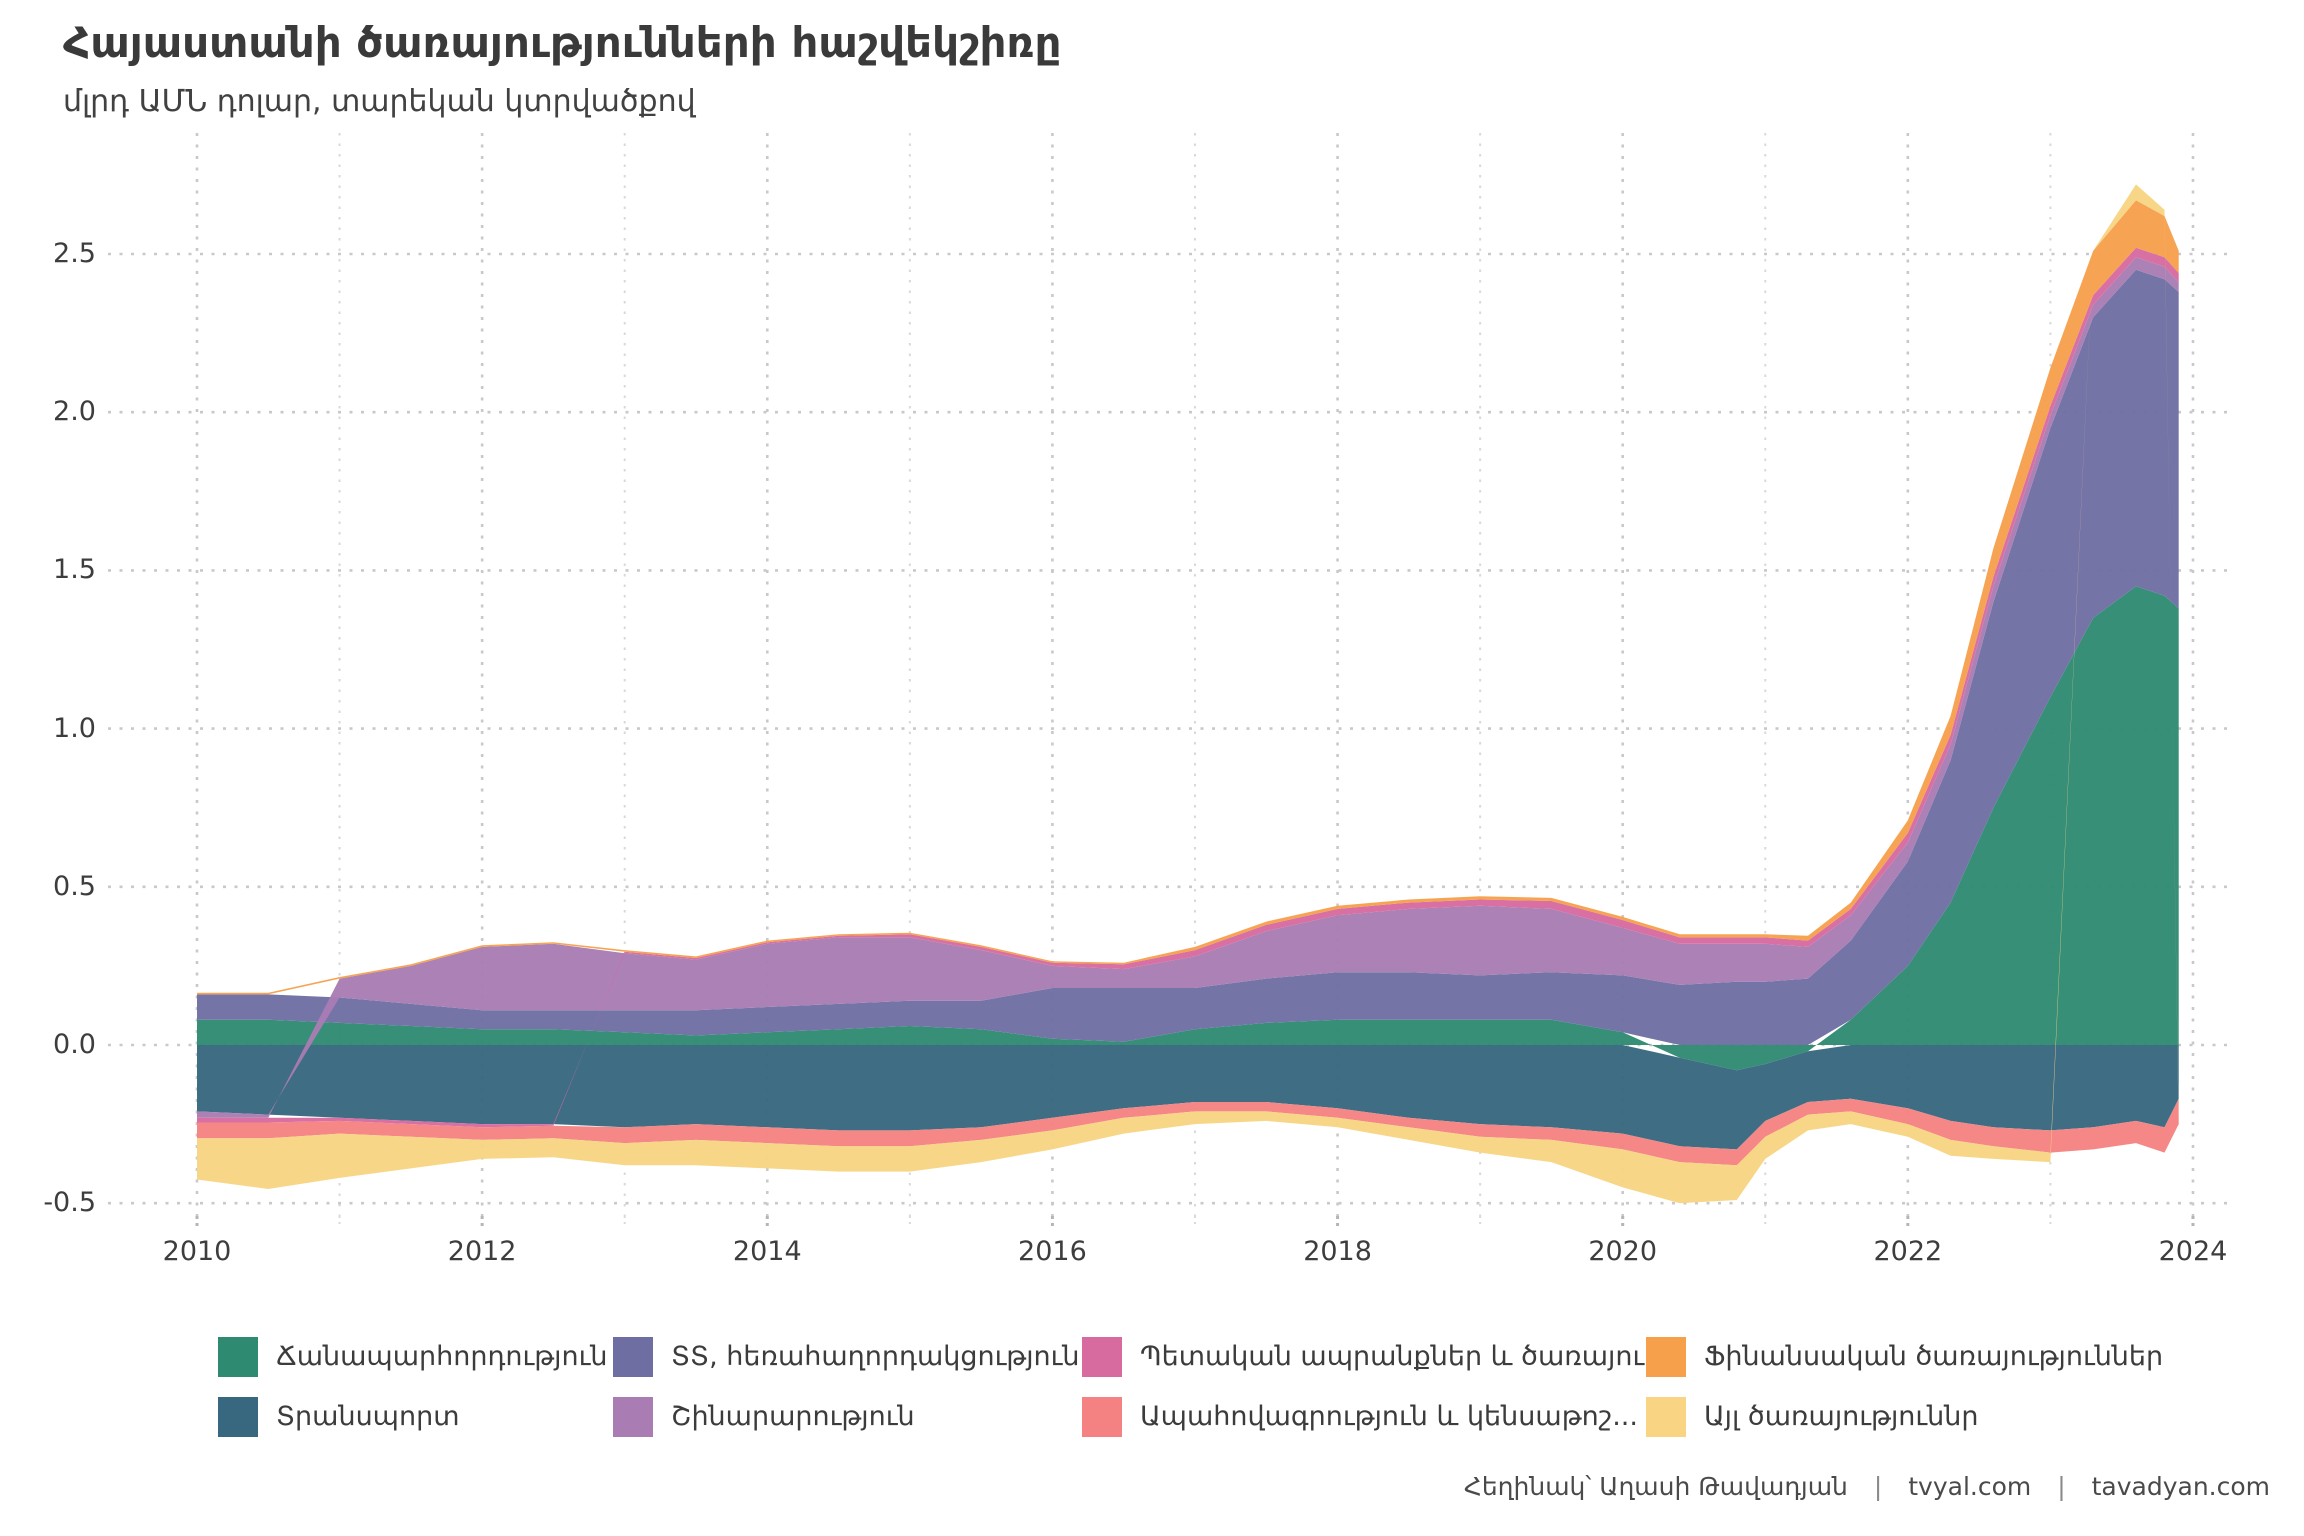 This screenshot has height=1536, width=2304. Describe the element at coordinates (482, 1251) in the screenshot. I see `x-tick-label: 2012` at that location.